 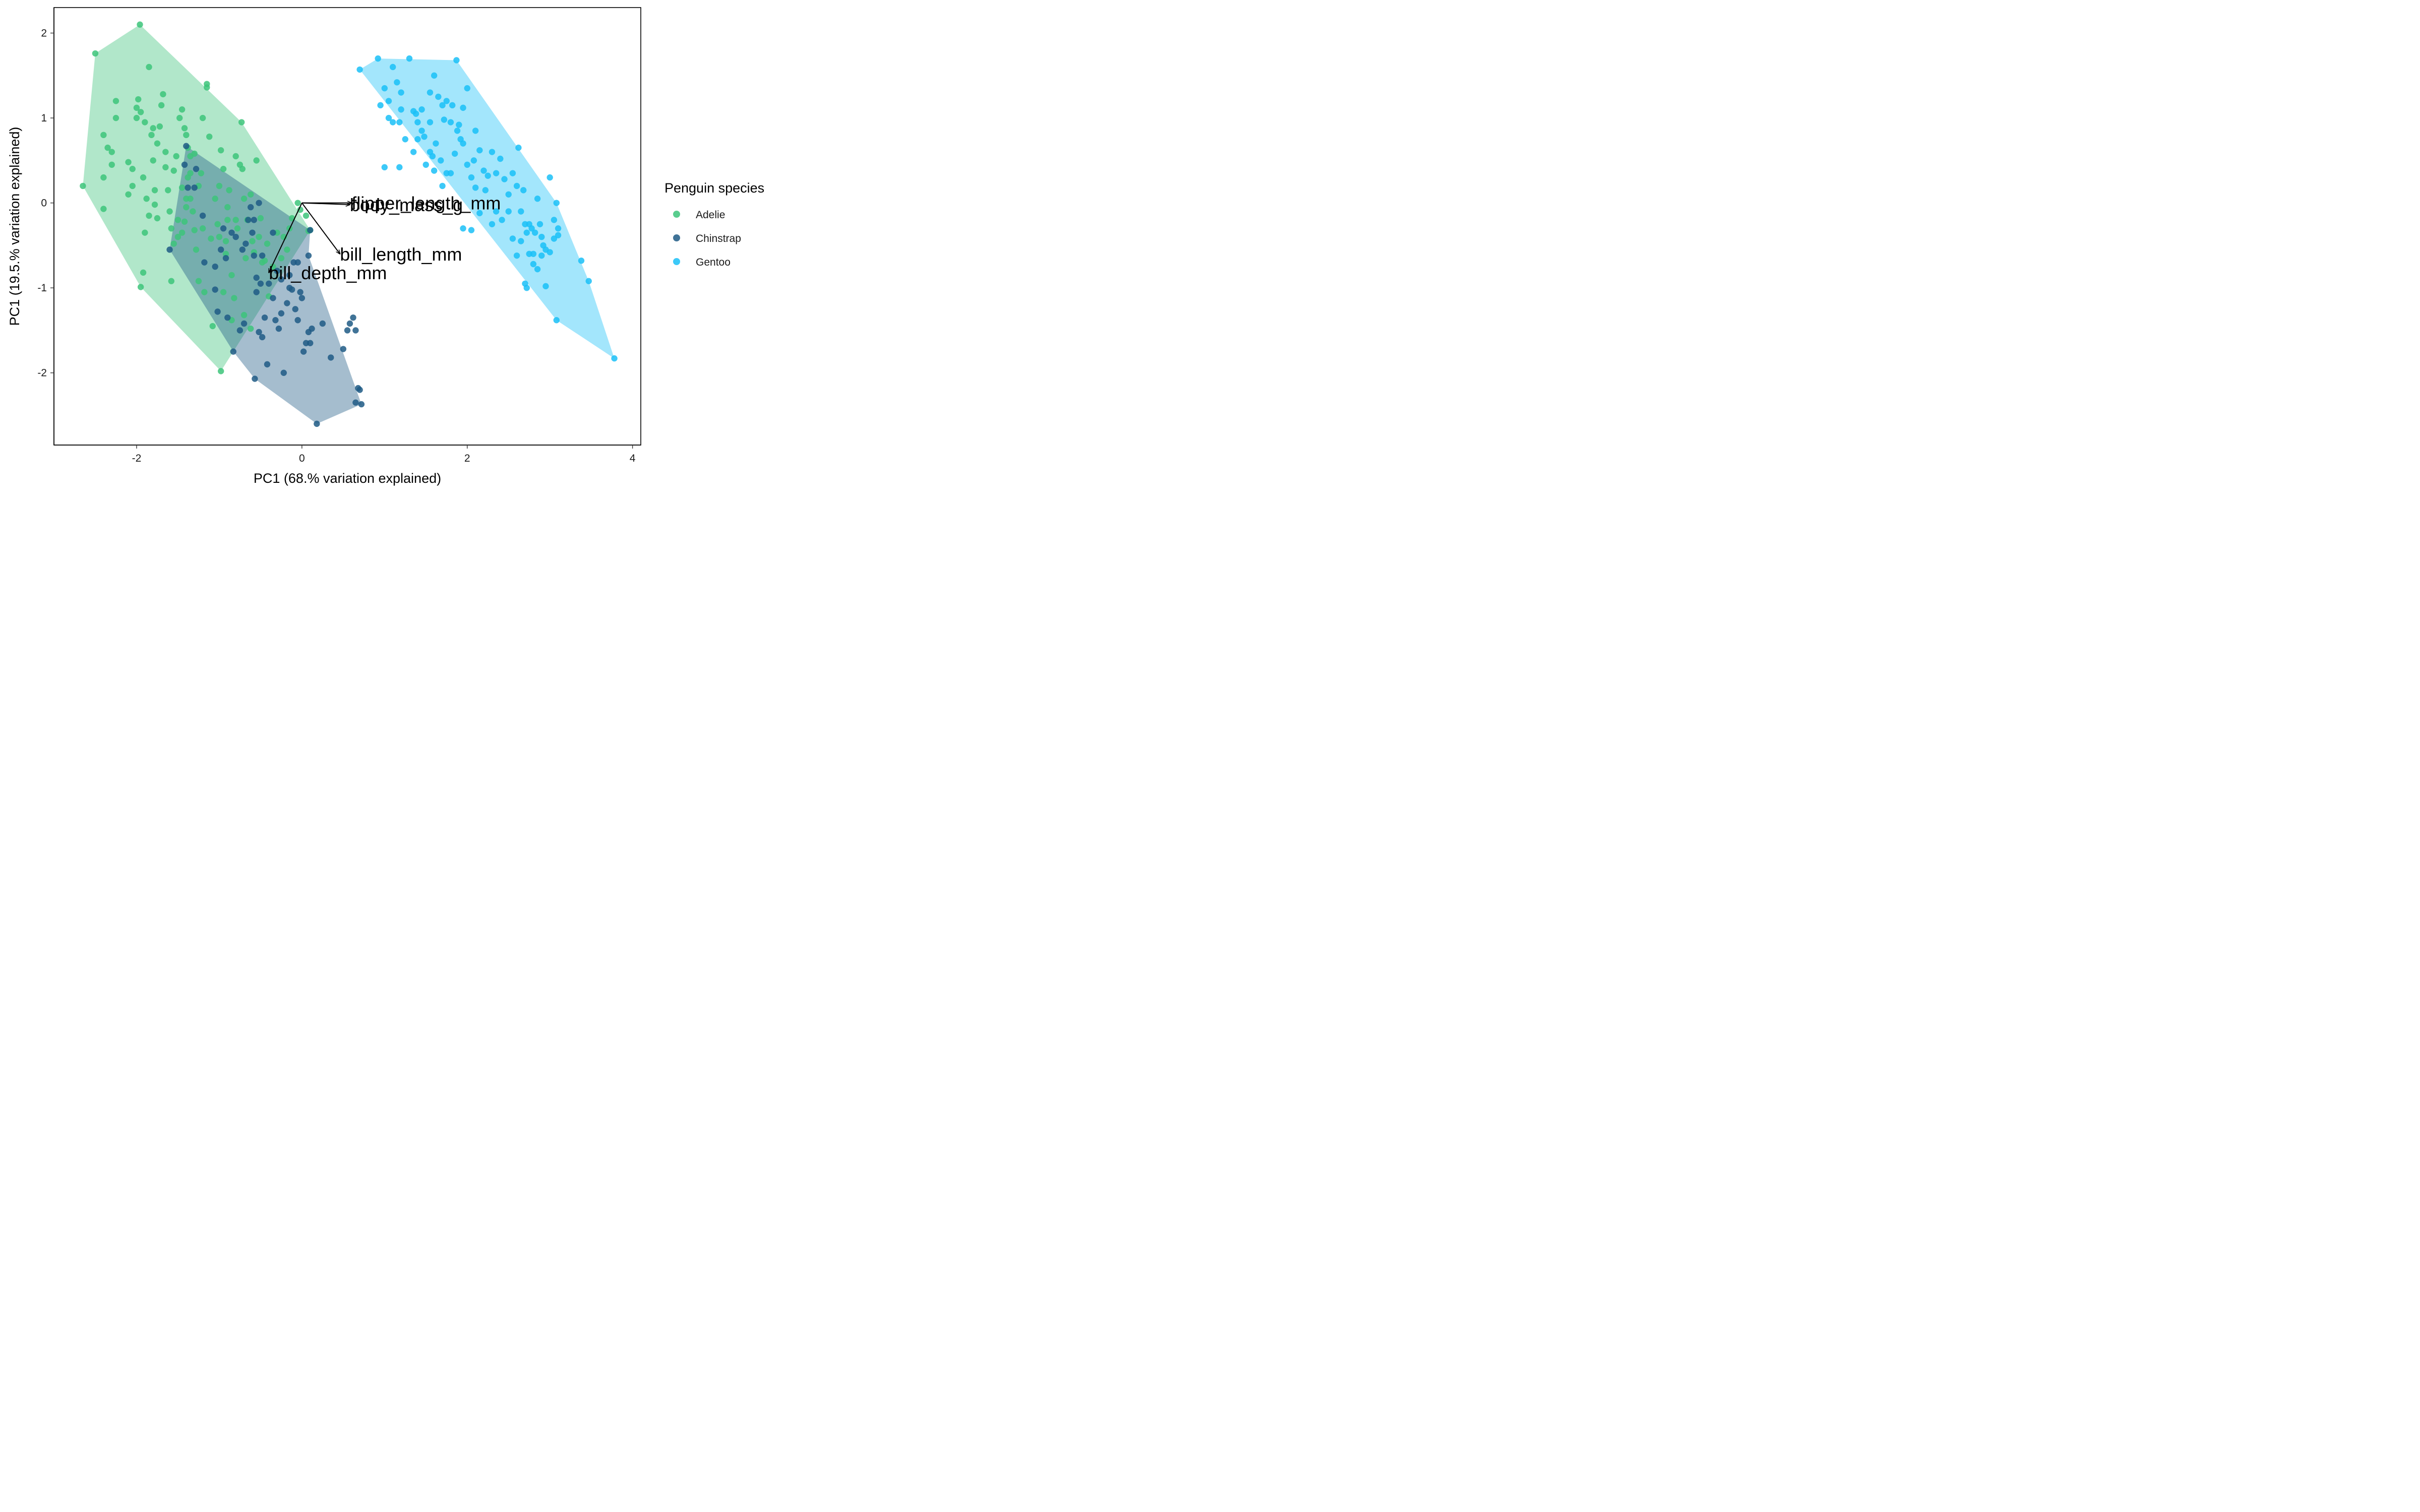 What do you see at coordinates (347, 454) in the screenshot?
I see `x-axis: -2 0 2 4` at bounding box center [347, 454].